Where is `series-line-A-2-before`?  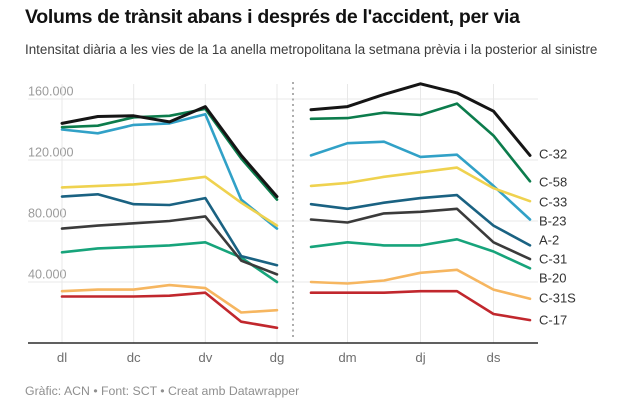 series-line-A-2-before is located at coordinates (169, 230).